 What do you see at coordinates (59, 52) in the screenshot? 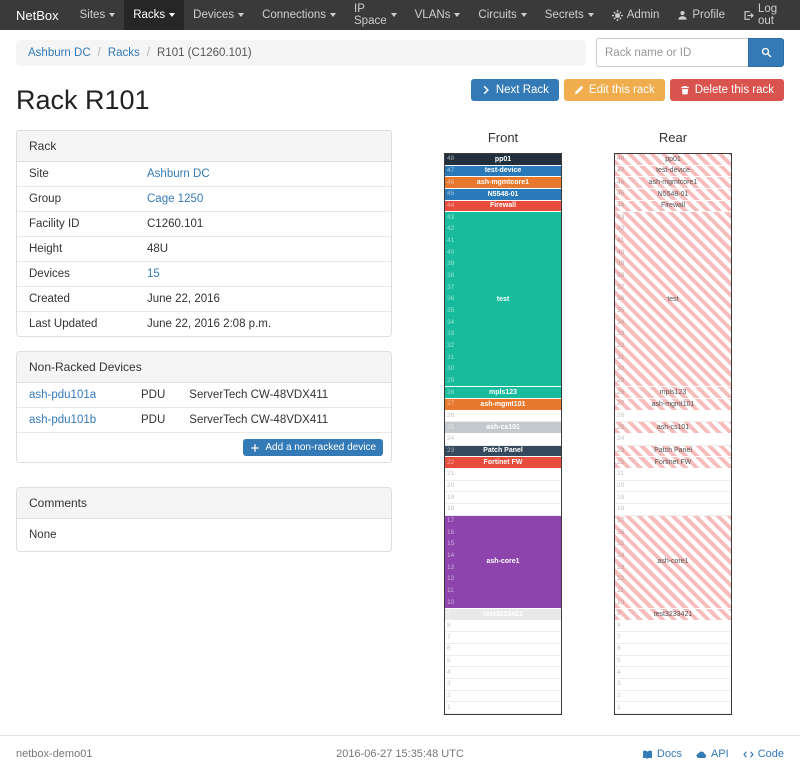
I see `breadcrumb-item: Ashburn DC` at bounding box center [59, 52].